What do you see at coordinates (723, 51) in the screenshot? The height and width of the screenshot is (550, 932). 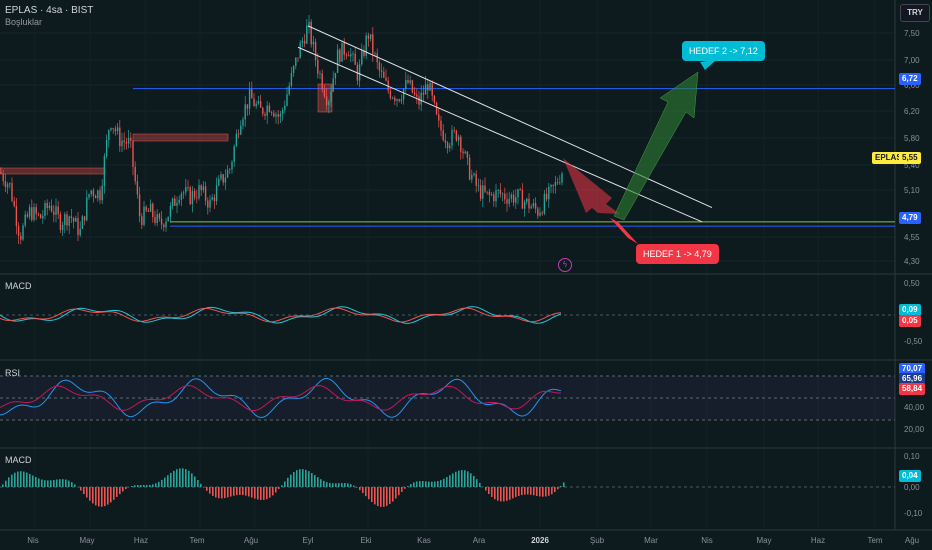 I see `target2-callout: HEDEF 2 -> 7,12` at bounding box center [723, 51].